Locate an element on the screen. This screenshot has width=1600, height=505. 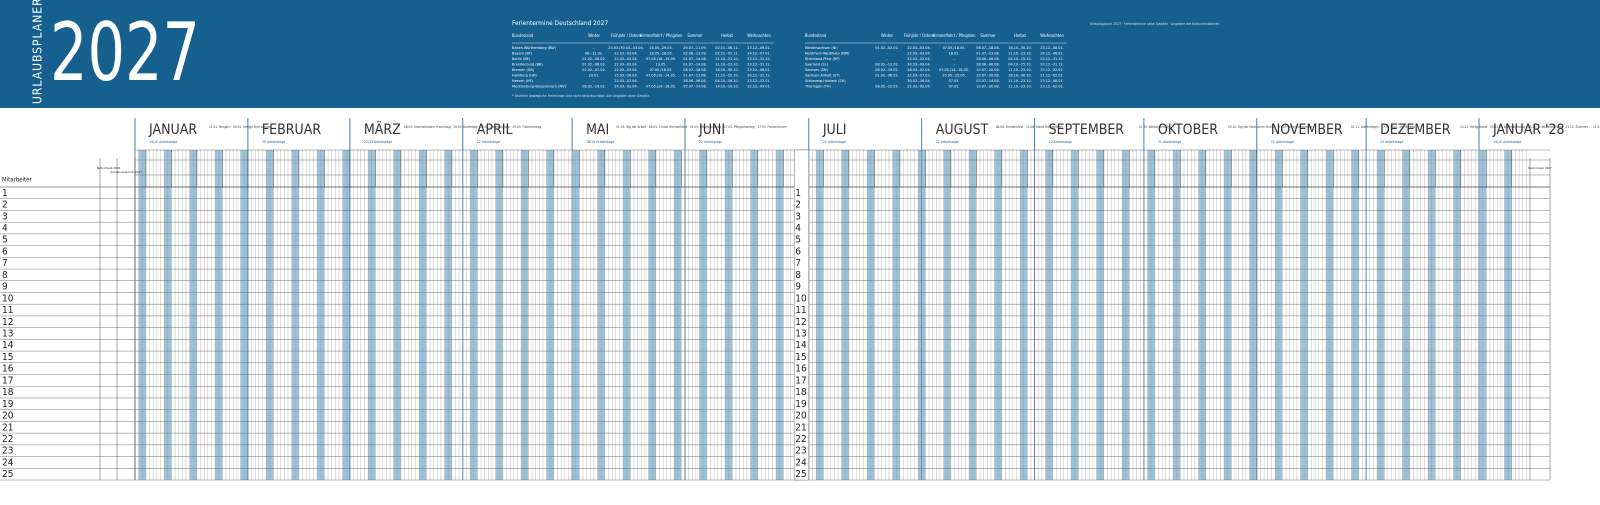
holiday-cell: 01.07.–13.08. is located at coordinates (987, 53).